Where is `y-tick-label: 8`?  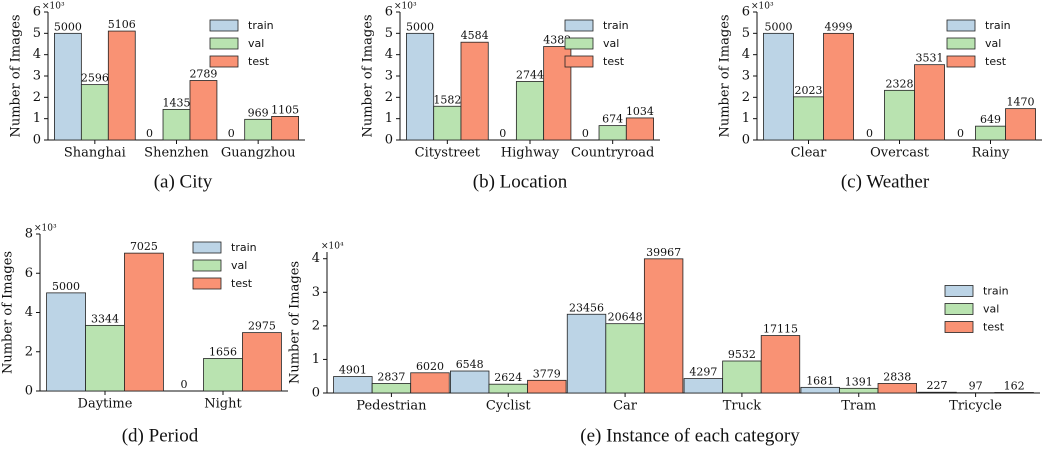 y-tick-label: 8 is located at coordinates (29, 234).